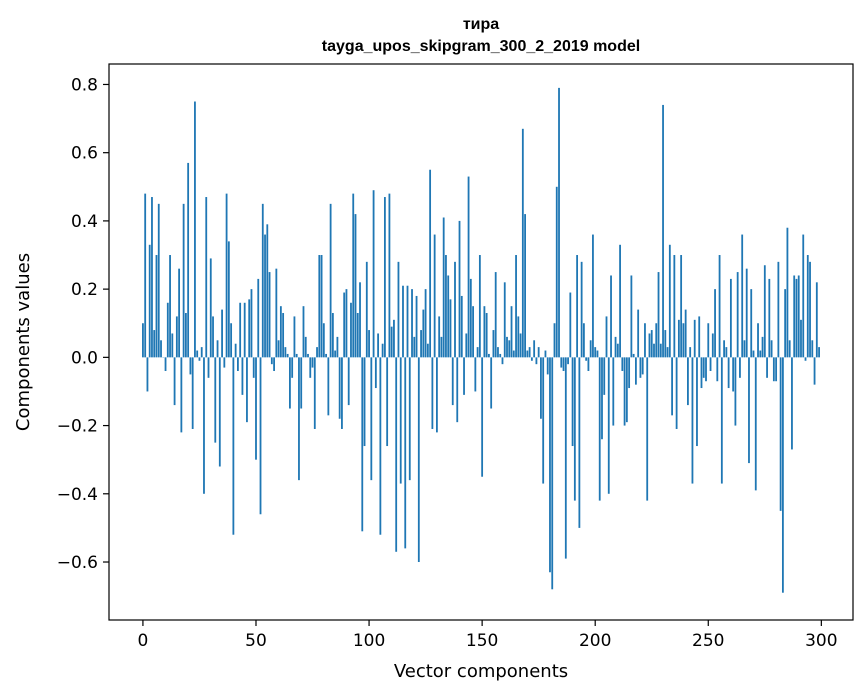  What do you see at coordinates (84, 290) in the screenshot?
I see `y-tick-label: 0.2` at bounding box center [84, 290].